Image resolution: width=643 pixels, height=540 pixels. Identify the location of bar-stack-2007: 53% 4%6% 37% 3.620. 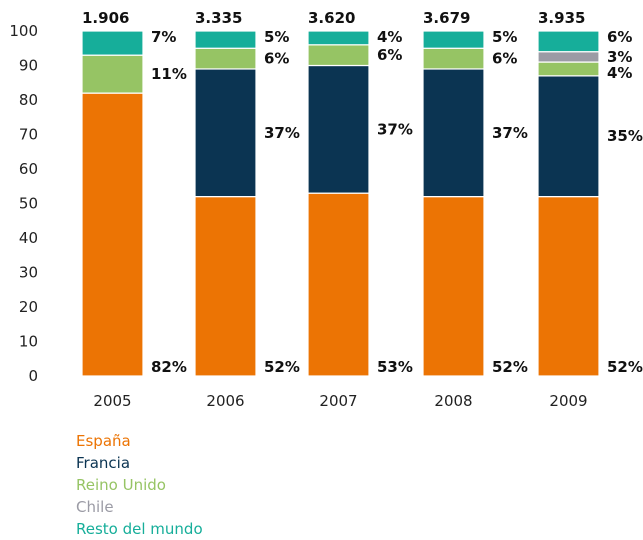
(360, 193).